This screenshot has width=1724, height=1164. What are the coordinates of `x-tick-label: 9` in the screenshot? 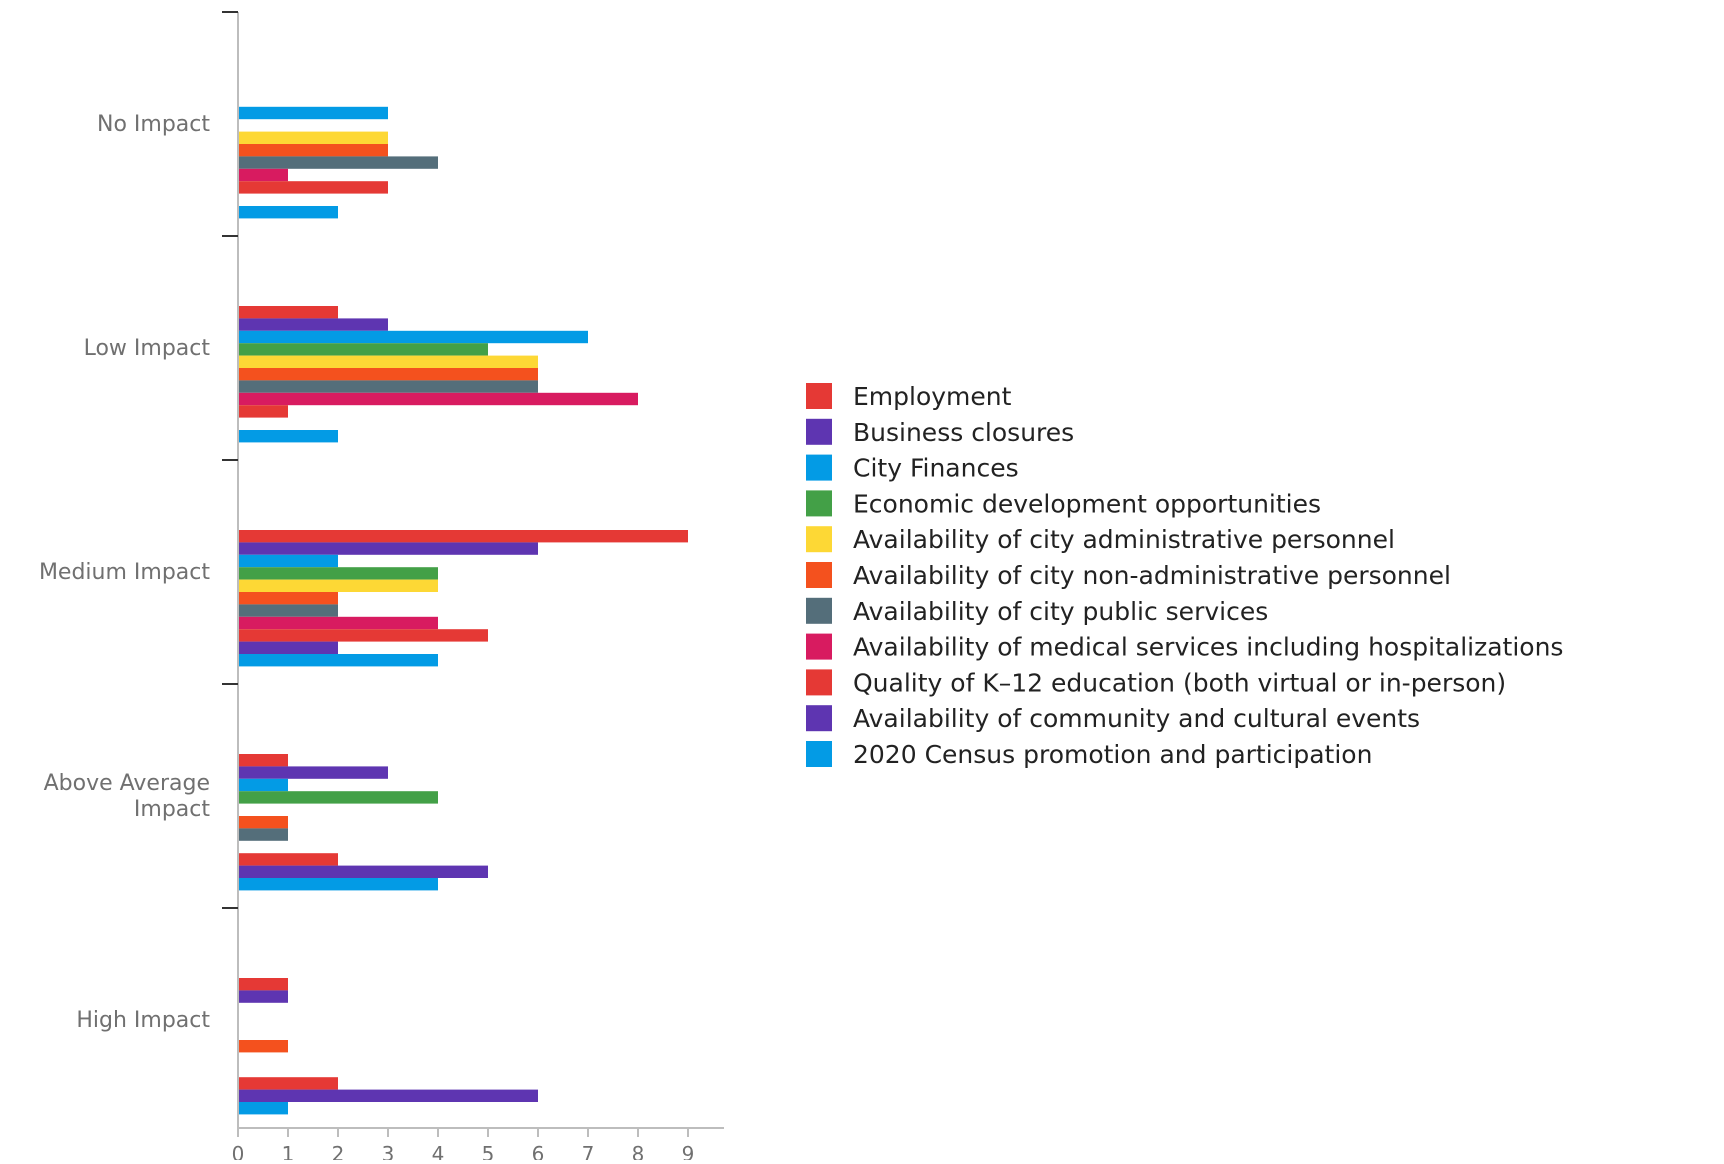 It's located at (688, 1151).